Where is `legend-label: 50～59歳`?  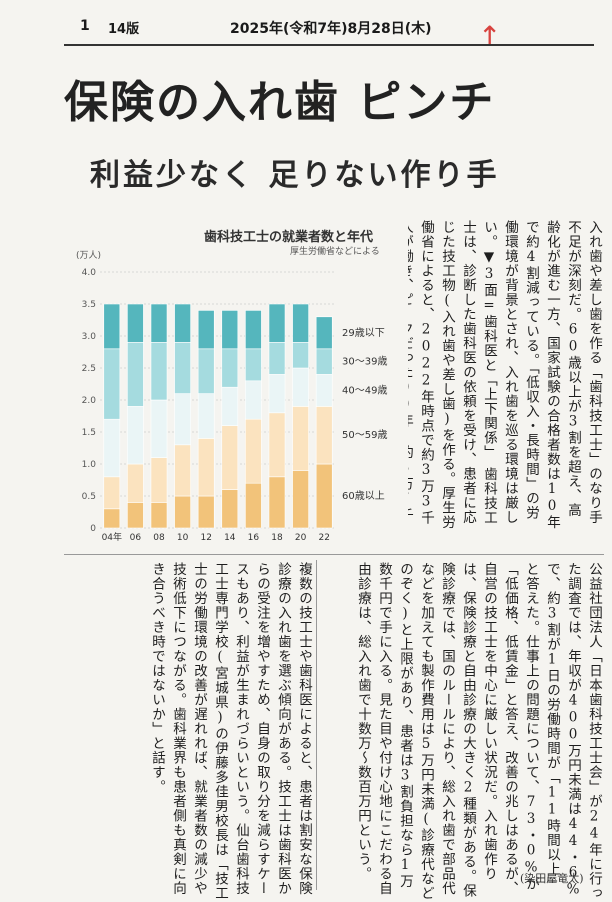 legend-label: 50～59歳 is located at coordinates (364, 435).